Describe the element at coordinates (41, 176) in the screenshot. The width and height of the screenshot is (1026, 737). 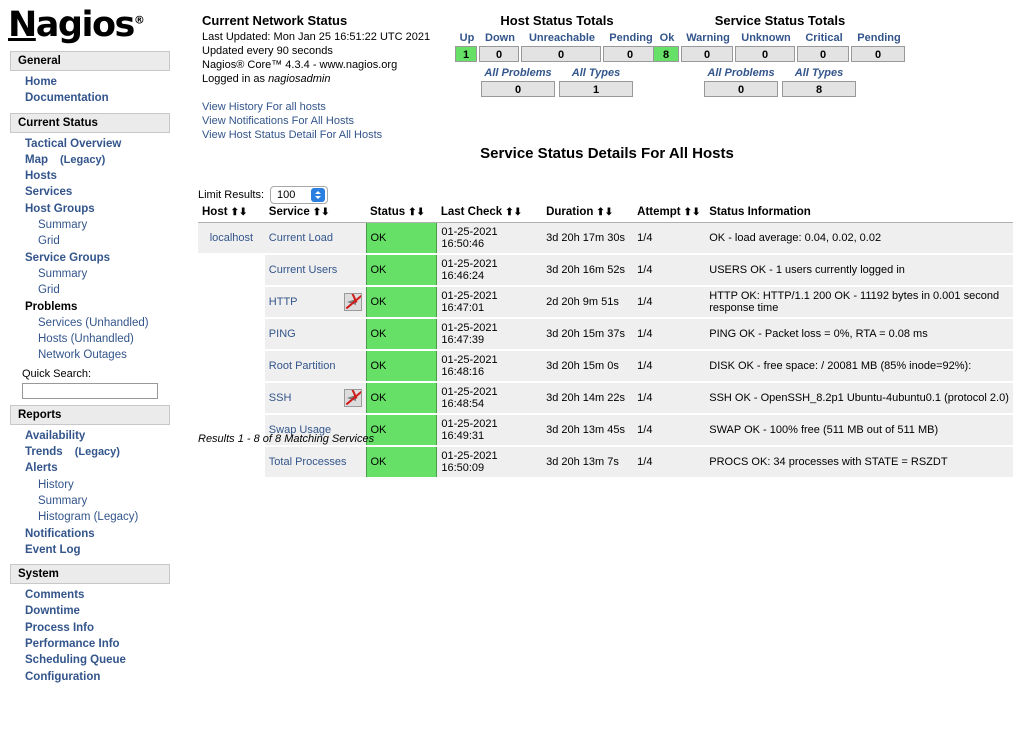
I see `sidebar-item-label: Hosts` at that location.